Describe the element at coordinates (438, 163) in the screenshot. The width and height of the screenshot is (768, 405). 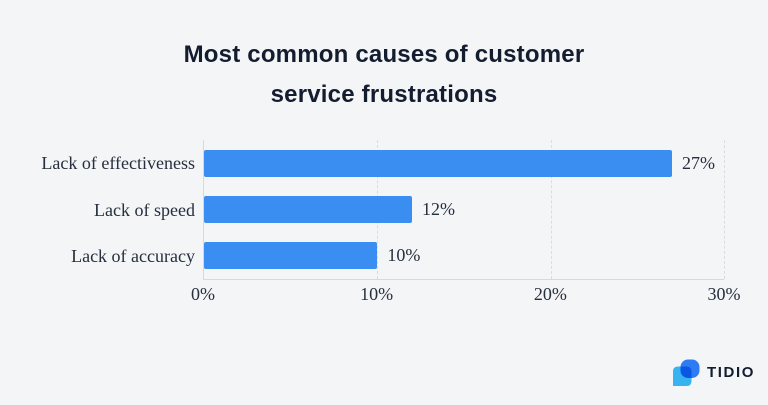
I see `bar-lack-of-effectiveness` at that location.